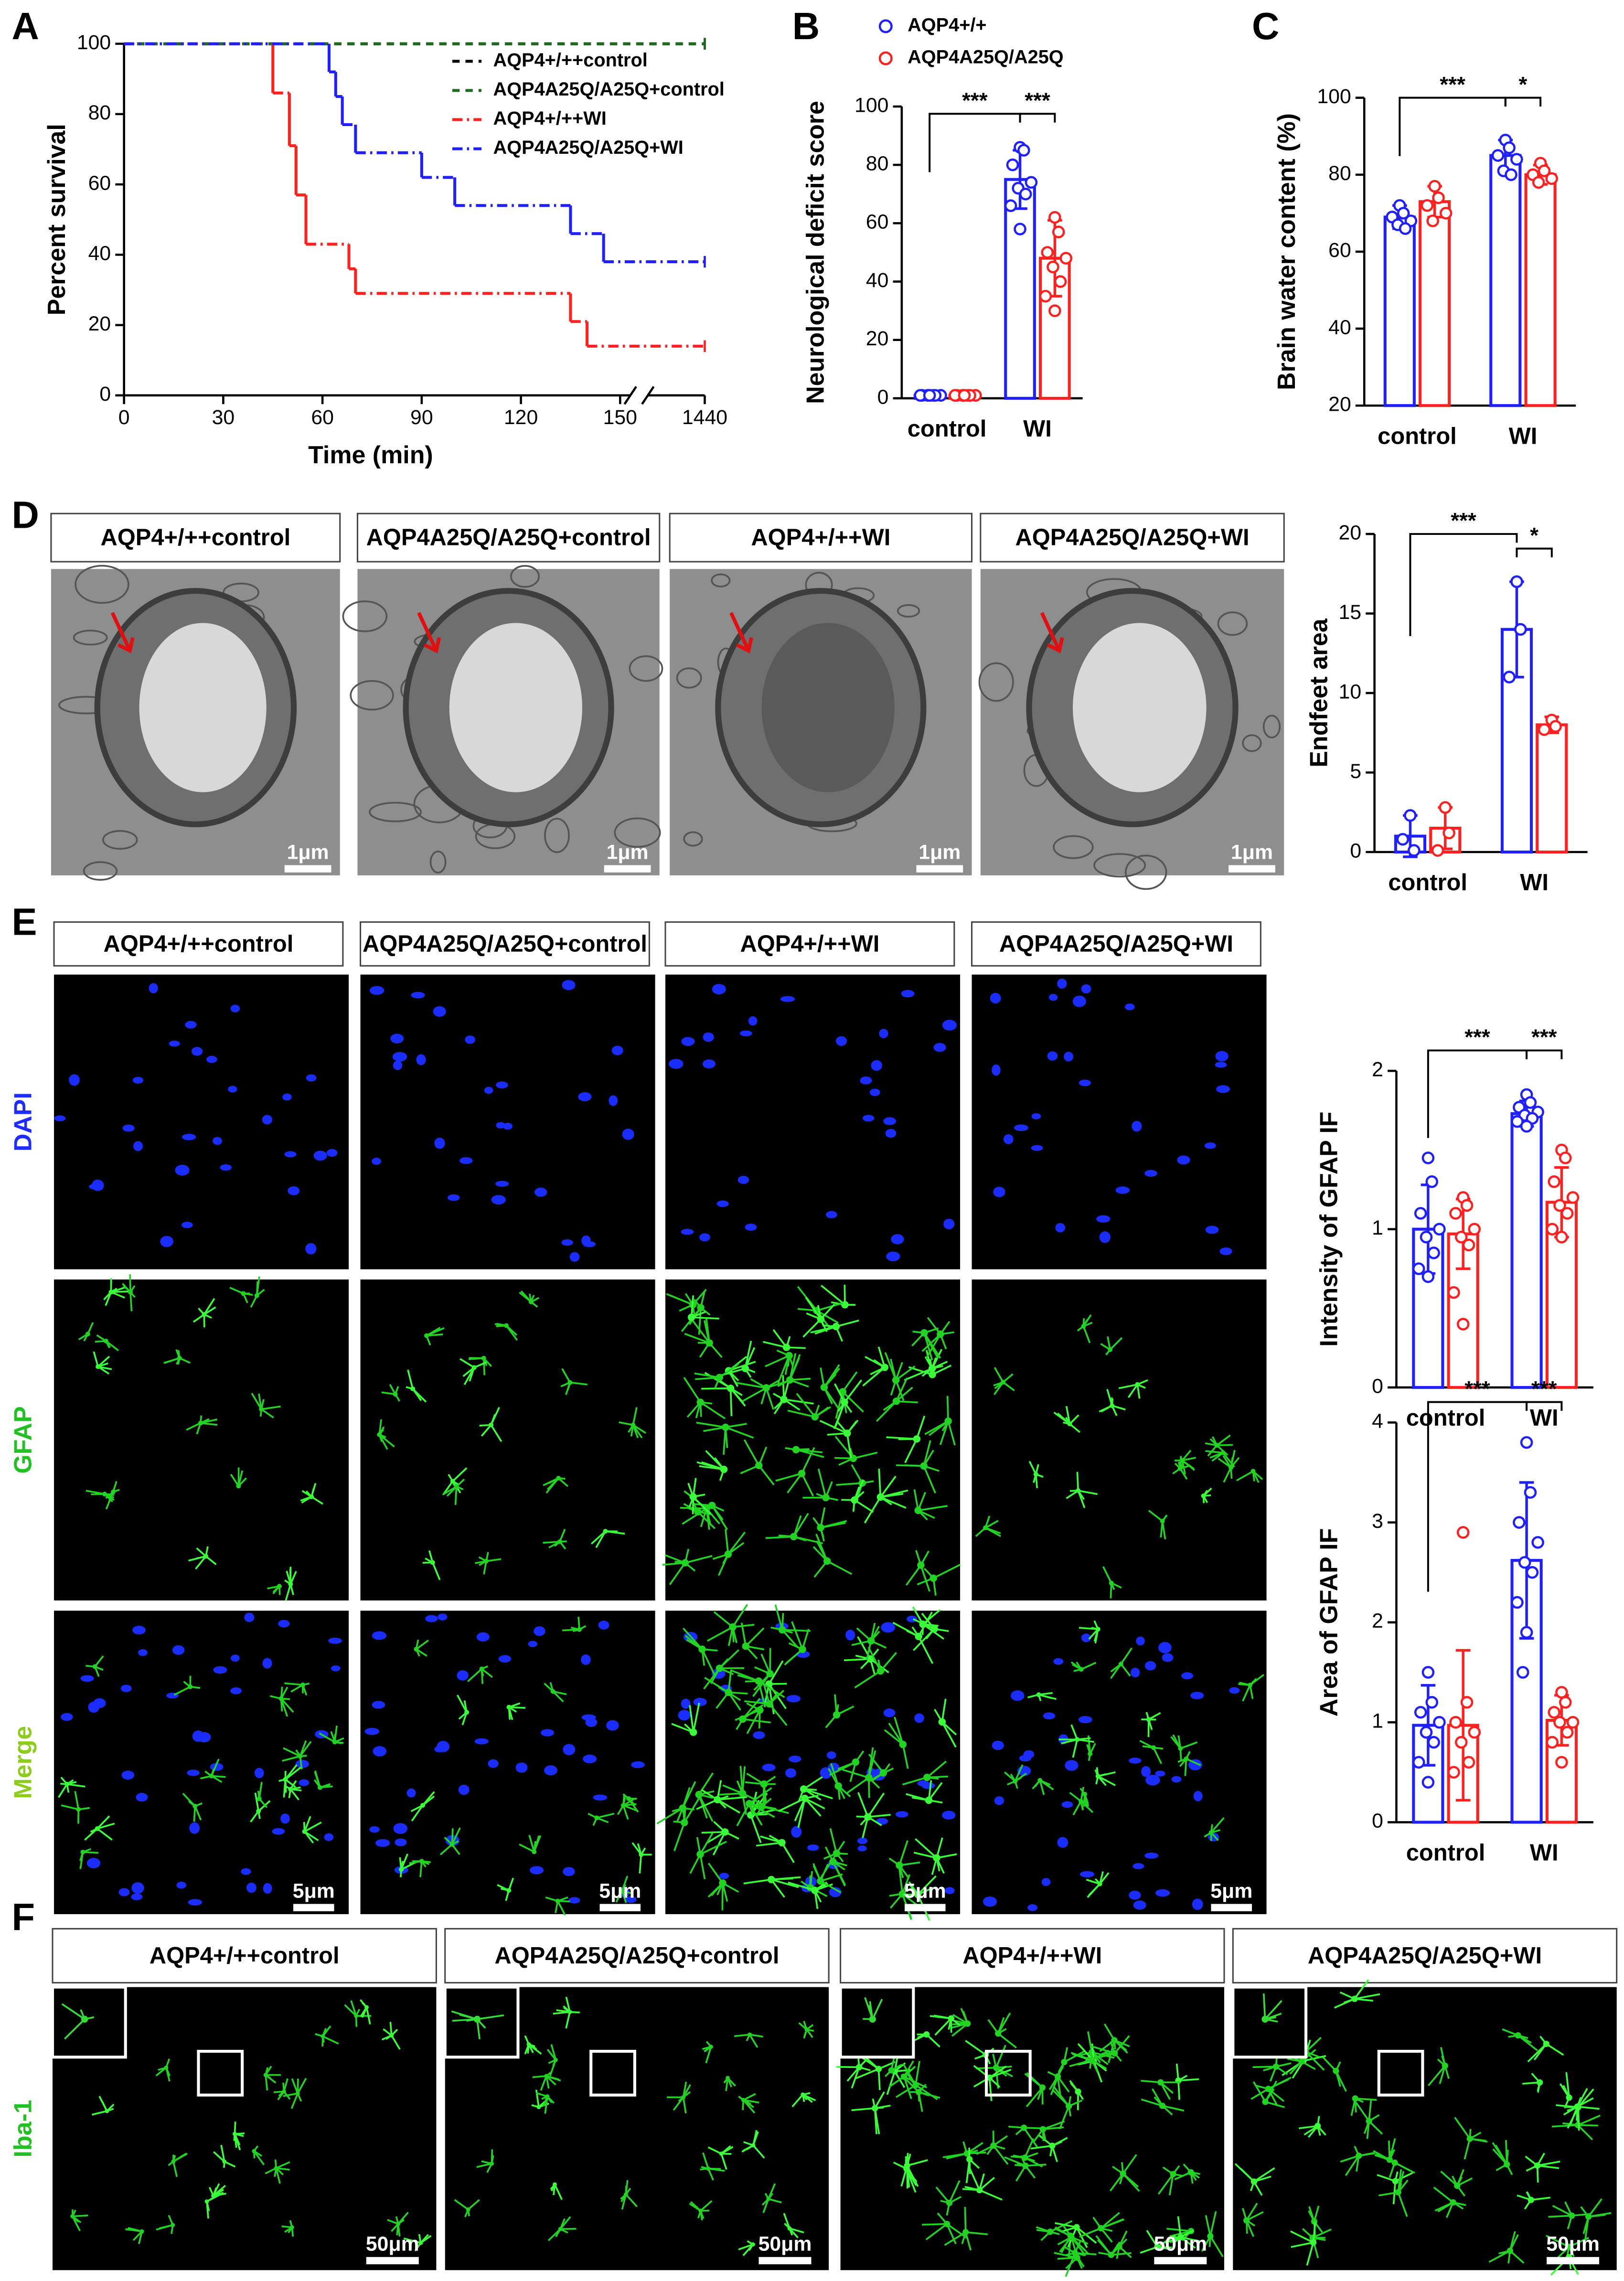  Describe the element at coordinates (786, 2244) in the screenshot. I see `scale-bar-label: 50μm` at that location.